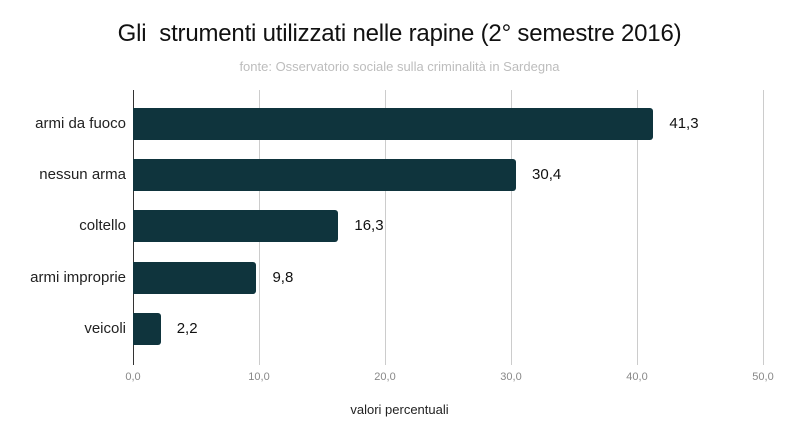 This screenshot has width=799, height=438. I want to click on x-tick-label: 50,0, so click(763, 377).